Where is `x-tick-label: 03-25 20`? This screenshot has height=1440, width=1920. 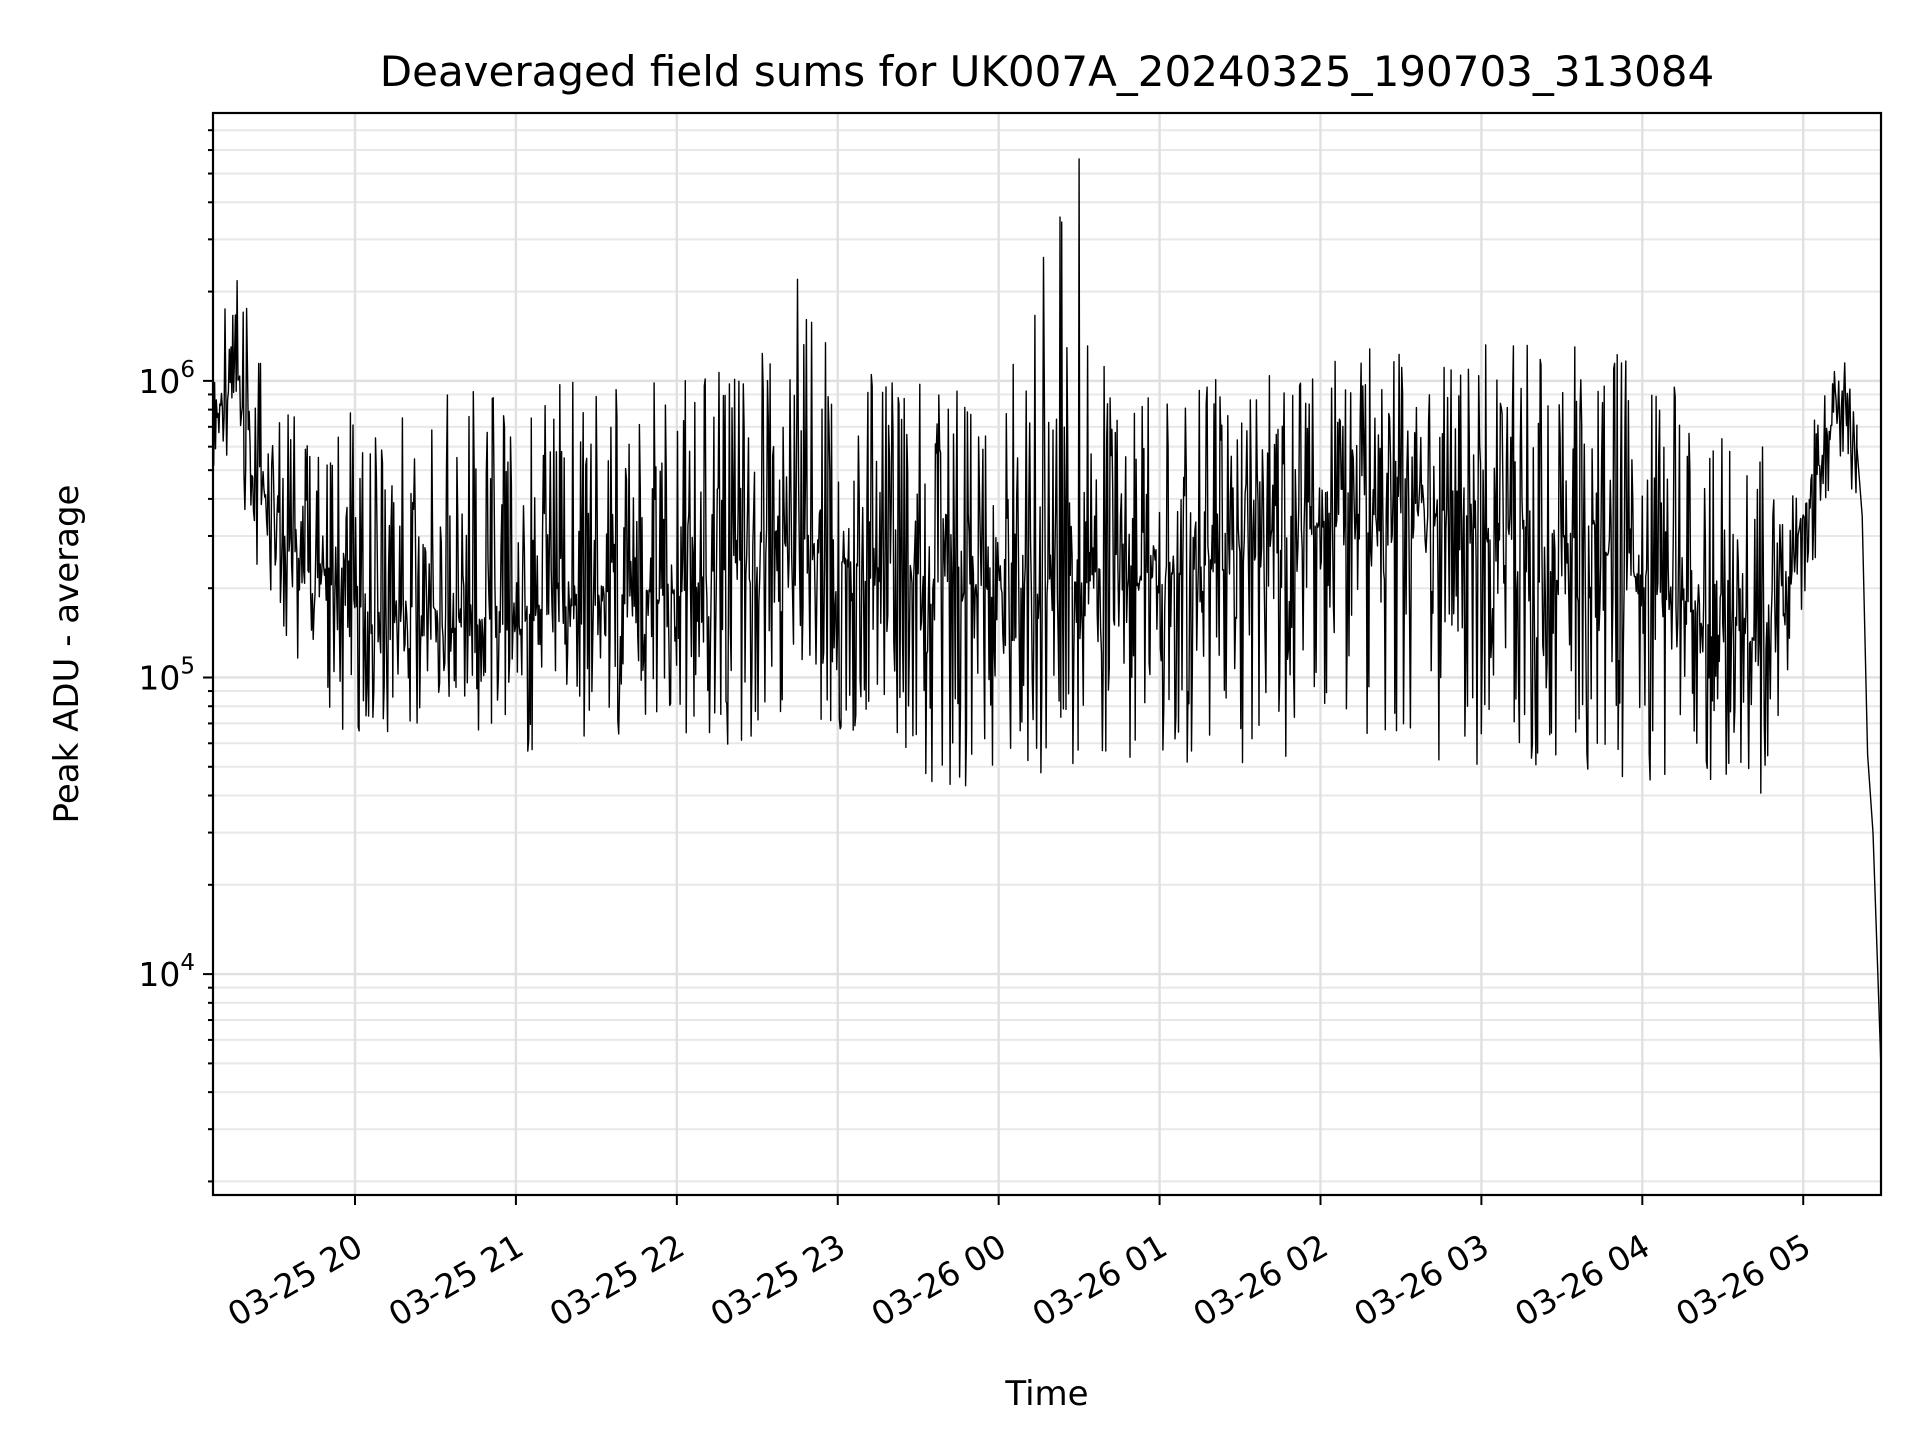 x-tick-label: 03-25 20 is located at coordinates (295, 1280).